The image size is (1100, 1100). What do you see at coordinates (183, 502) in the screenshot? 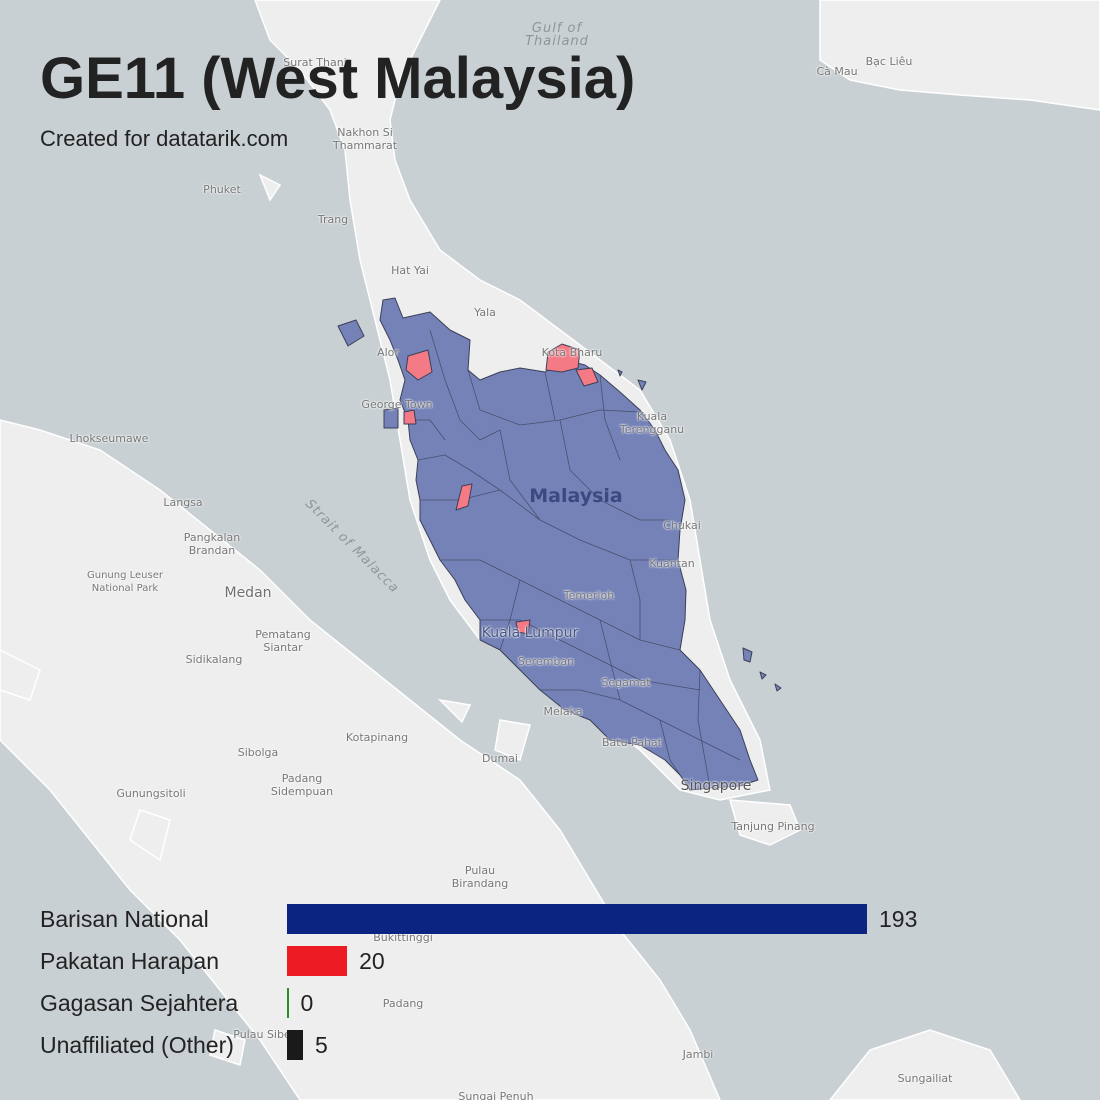
I see `map-label-langsa: Langsa` at bounding box center [183, 502].